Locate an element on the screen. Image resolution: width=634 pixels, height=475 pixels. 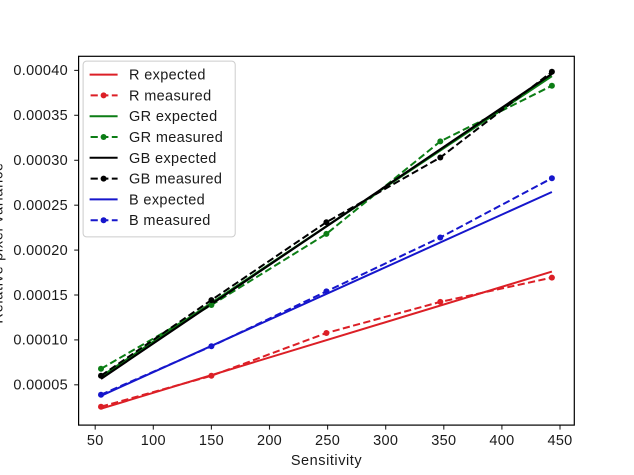
svg-text: 100 is located at coordinates (153, 441).